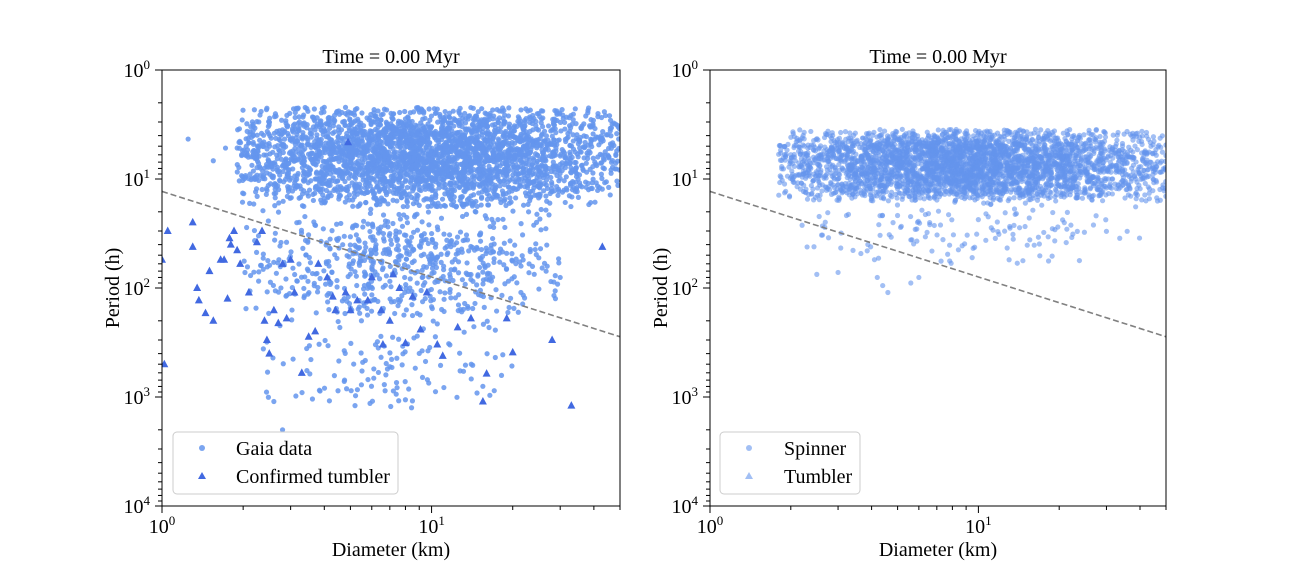 This screenshot has height=576, width=1296. I want to click on right-scatter-points, so click(971, 211).